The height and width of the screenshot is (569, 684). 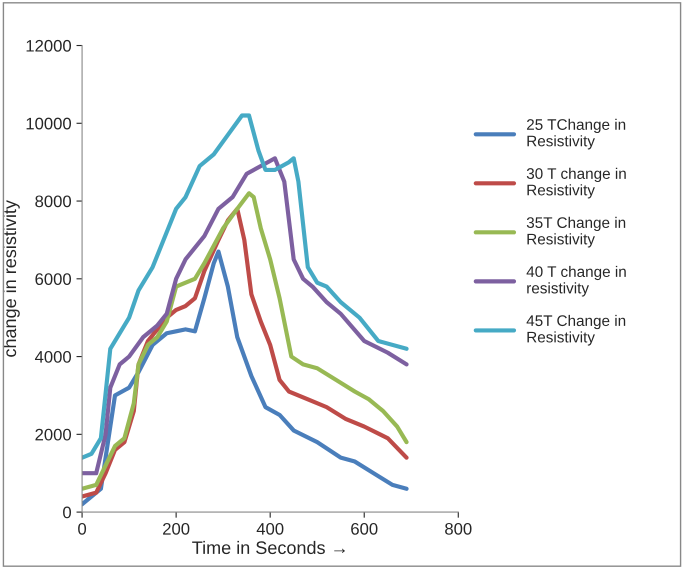 What do you see at coordinates (67, 512) in the screenshot?
I see `y-tick-label: 0` at bounding box center [67, 512].